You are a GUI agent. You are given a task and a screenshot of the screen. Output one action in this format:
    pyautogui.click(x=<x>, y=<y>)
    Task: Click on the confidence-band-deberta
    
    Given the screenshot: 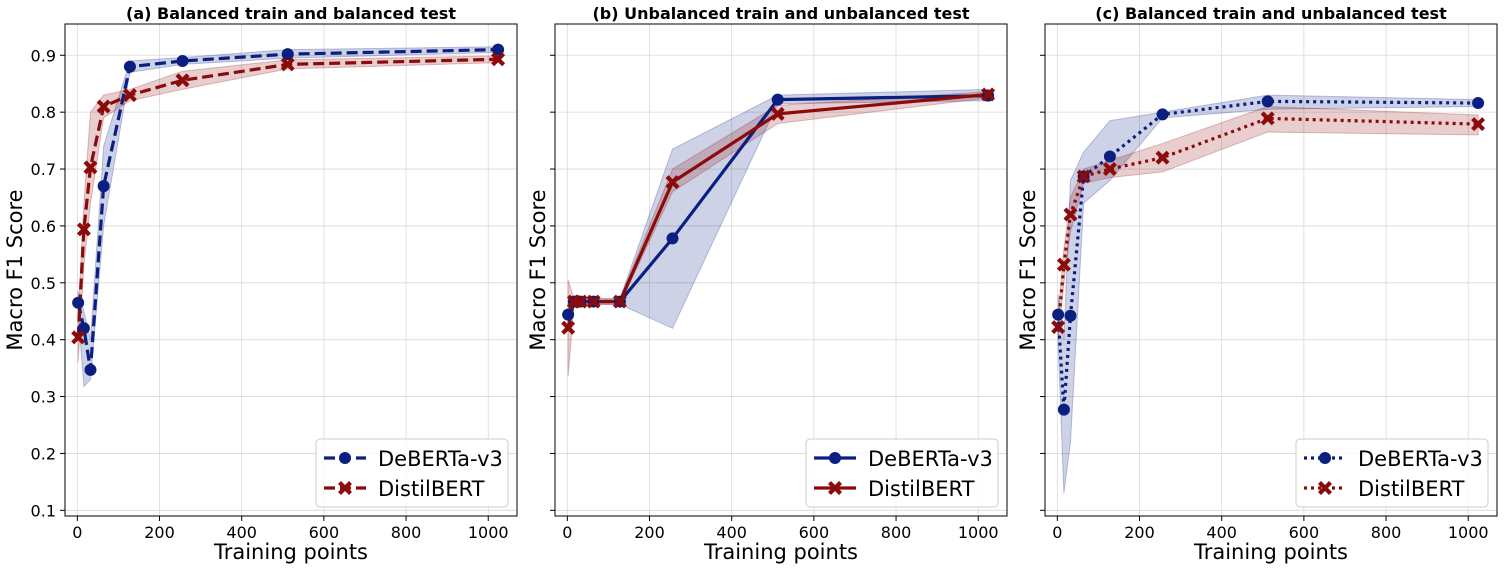 What is the action you would take?
    pyautogui.click(x=778, y=208)
    